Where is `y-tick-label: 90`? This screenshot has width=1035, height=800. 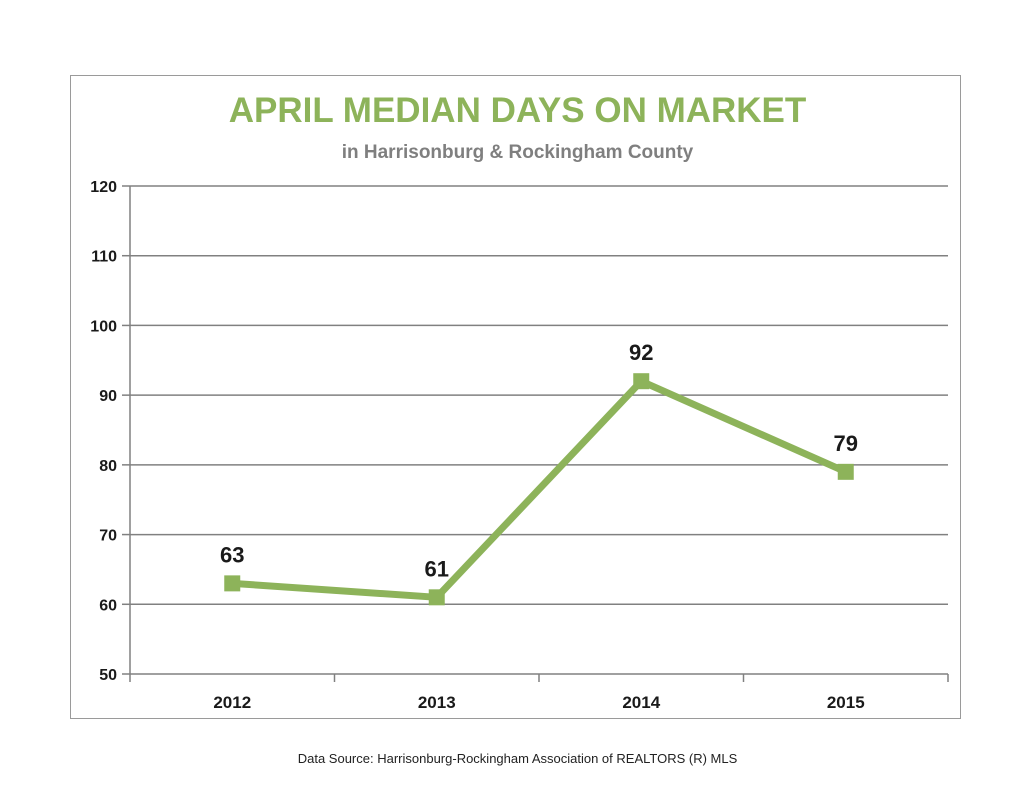
y-tick-label: 90 is located at coordinates (108, 396).